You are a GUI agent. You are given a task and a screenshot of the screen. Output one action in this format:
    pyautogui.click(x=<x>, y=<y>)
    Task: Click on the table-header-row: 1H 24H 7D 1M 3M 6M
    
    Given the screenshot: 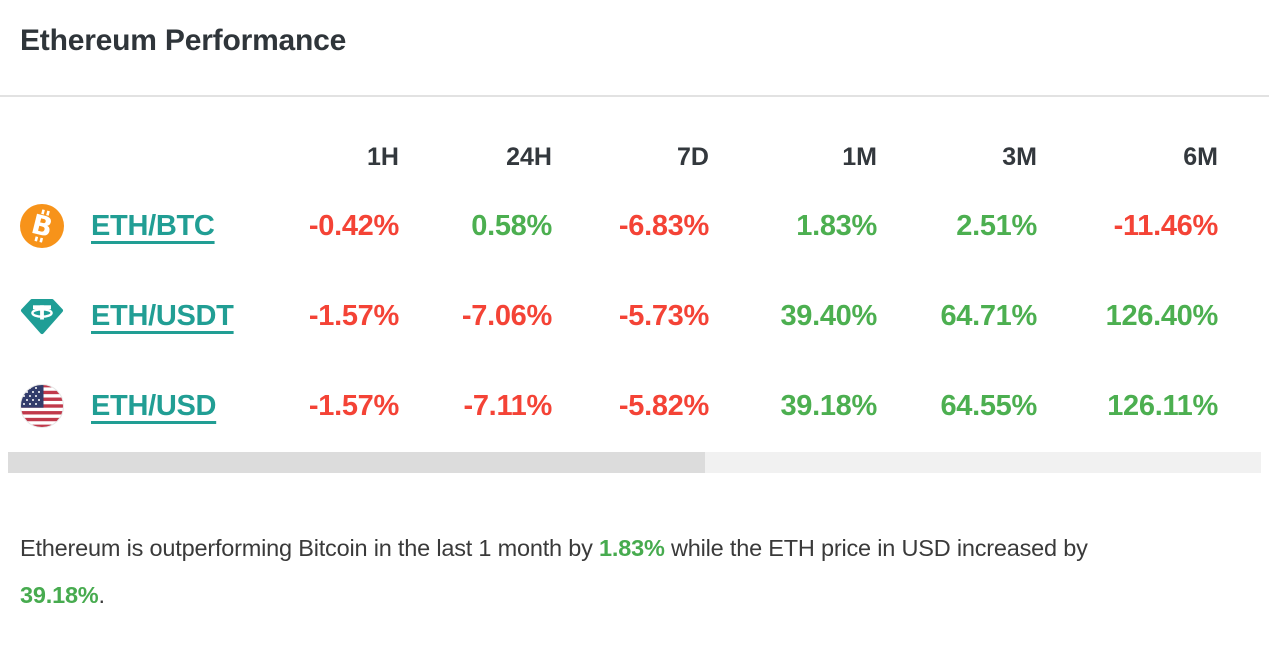 What is the action you would take?
    pyautogui.click(x=634, y=157)
    